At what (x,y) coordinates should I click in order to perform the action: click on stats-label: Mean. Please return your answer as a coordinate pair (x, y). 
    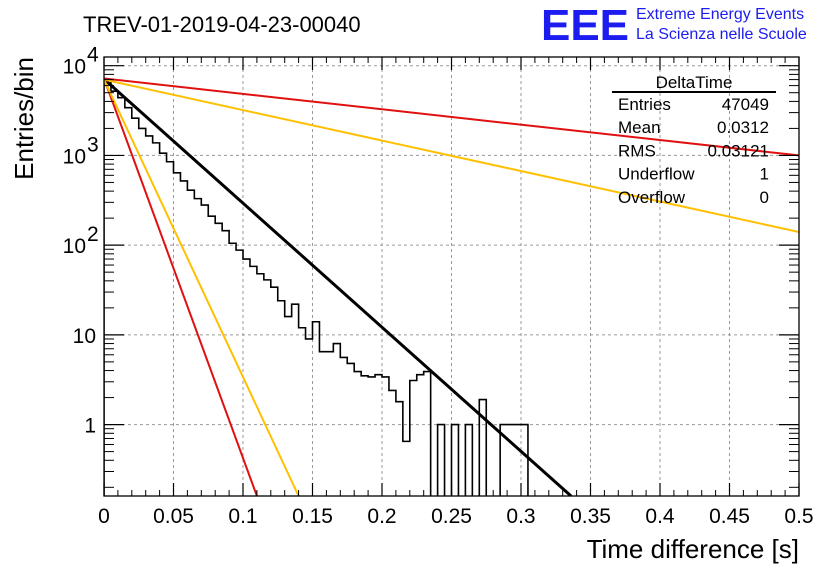
    Looking at the image, I should click on (639, 127).